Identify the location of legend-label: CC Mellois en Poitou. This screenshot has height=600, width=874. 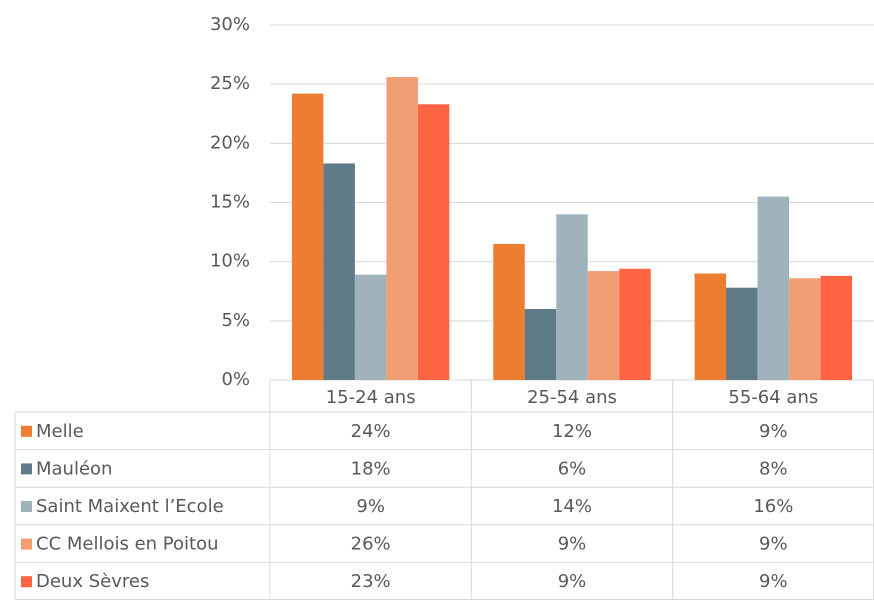
(127, 544).